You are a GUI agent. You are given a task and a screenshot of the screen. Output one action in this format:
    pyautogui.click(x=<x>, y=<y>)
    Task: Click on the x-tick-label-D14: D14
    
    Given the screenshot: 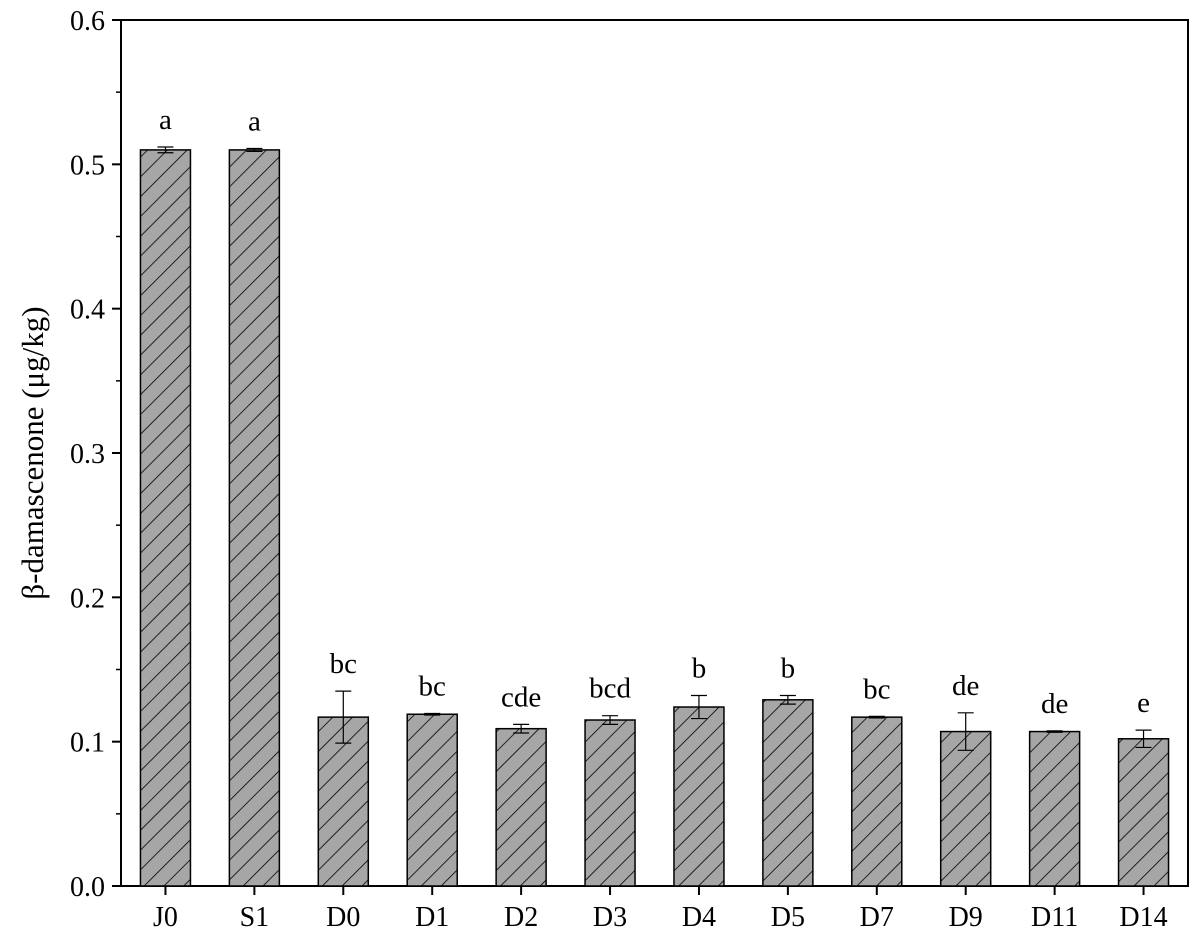 What is the action you would take?
    pyautogui.click(x=1143, y=917)
    